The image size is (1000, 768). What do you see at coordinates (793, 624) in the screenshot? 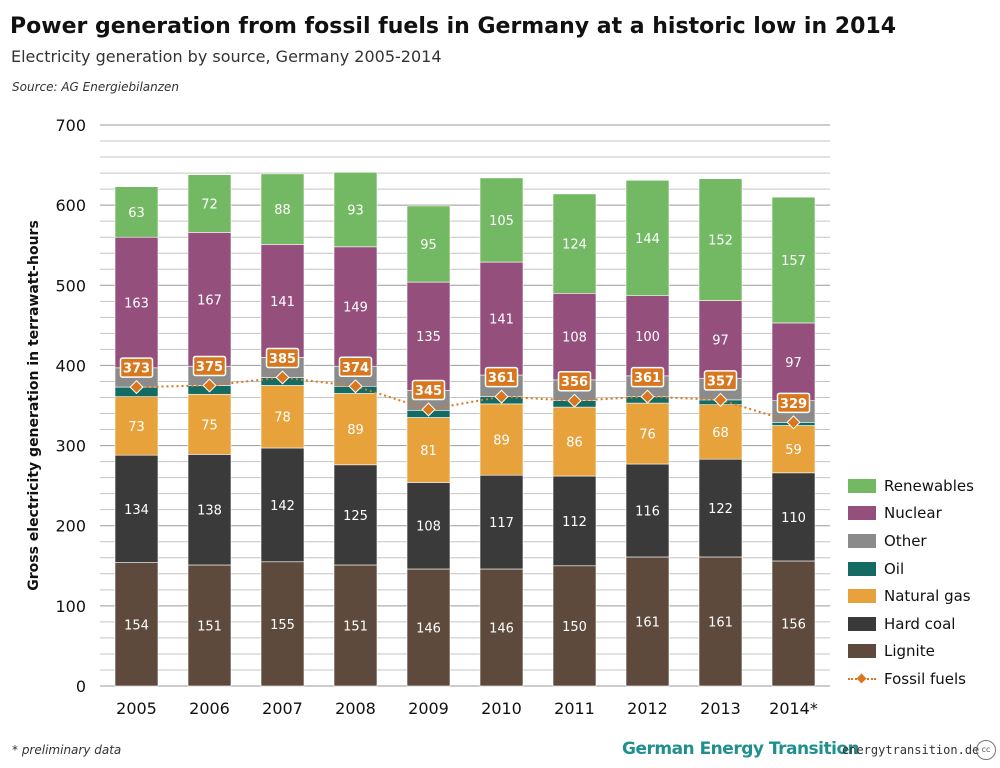
I see `data-label: 156` at bounding box center [793, 624].